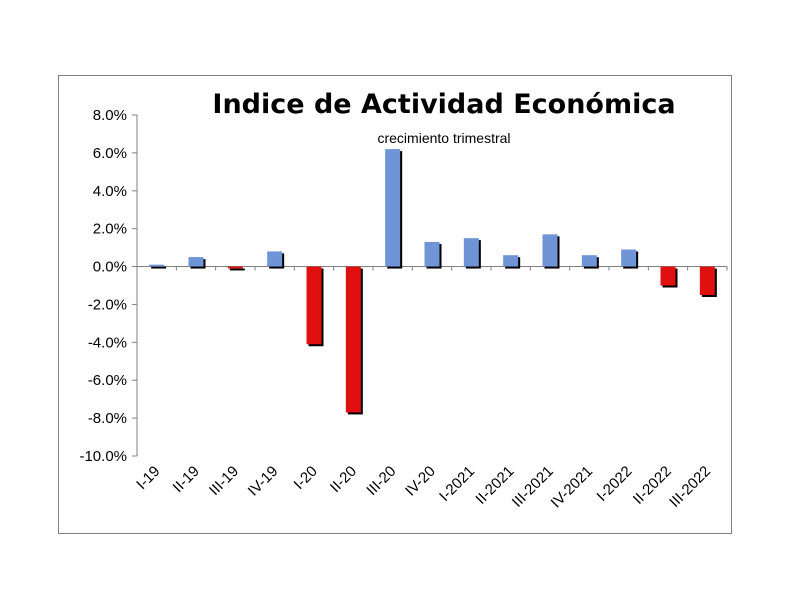 Image resolution: width=792 pixels, height=612 pixels. I want to click on y-tick-label: -6.0%, so click(107, 380).